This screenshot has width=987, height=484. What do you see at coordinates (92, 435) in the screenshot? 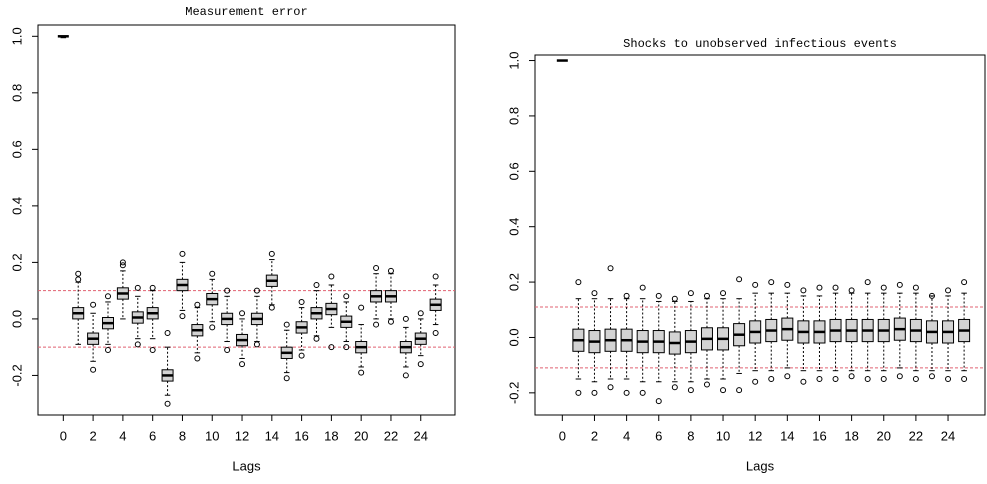
I see `x-tick-label: 2` at bounding box center [92, 435].